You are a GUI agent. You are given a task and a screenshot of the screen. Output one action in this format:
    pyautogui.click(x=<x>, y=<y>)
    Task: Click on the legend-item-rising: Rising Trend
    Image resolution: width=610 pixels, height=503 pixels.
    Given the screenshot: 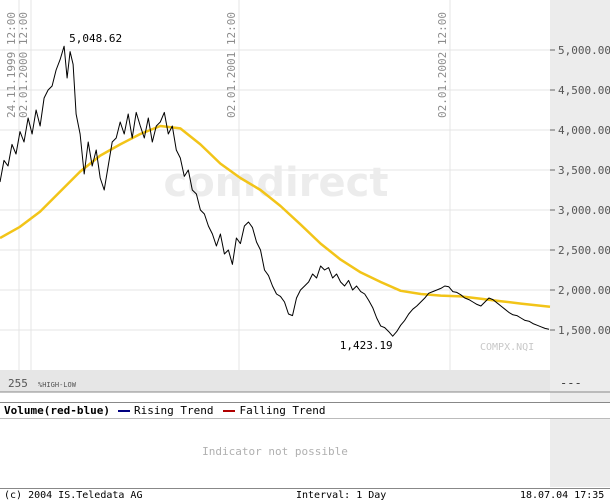 What is the action you would take?
    pyautogui.click(x=165, y=410)
    